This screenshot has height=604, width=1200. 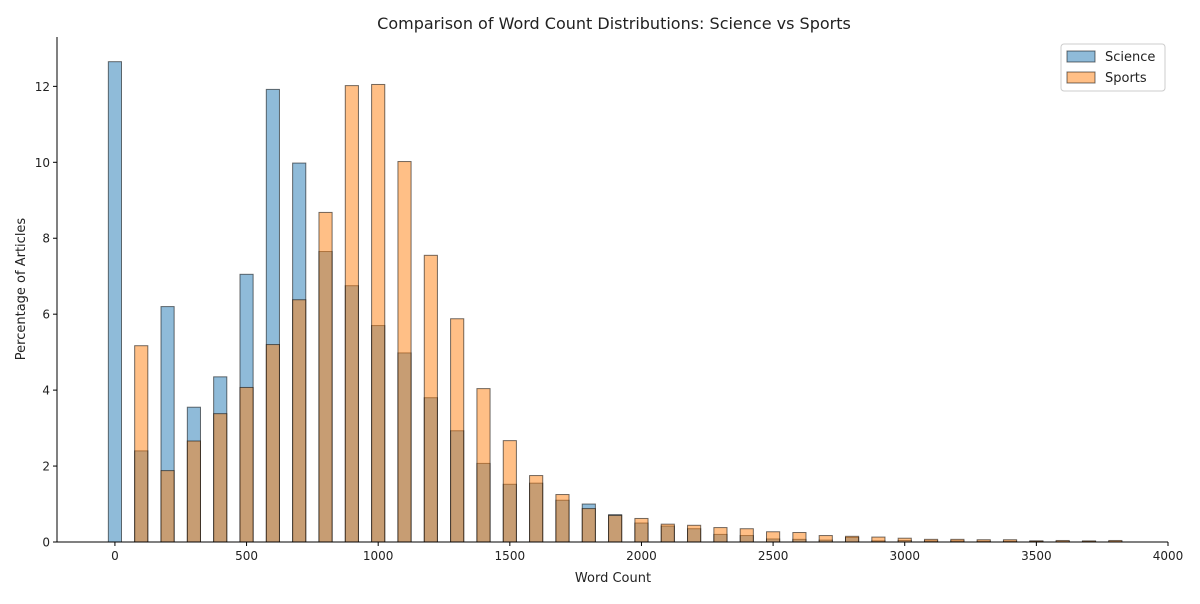 What do you see at coordinates (641, 556) in the screenshot?
I see `x-tick-label: 2000` at bounding box center [641, 556].